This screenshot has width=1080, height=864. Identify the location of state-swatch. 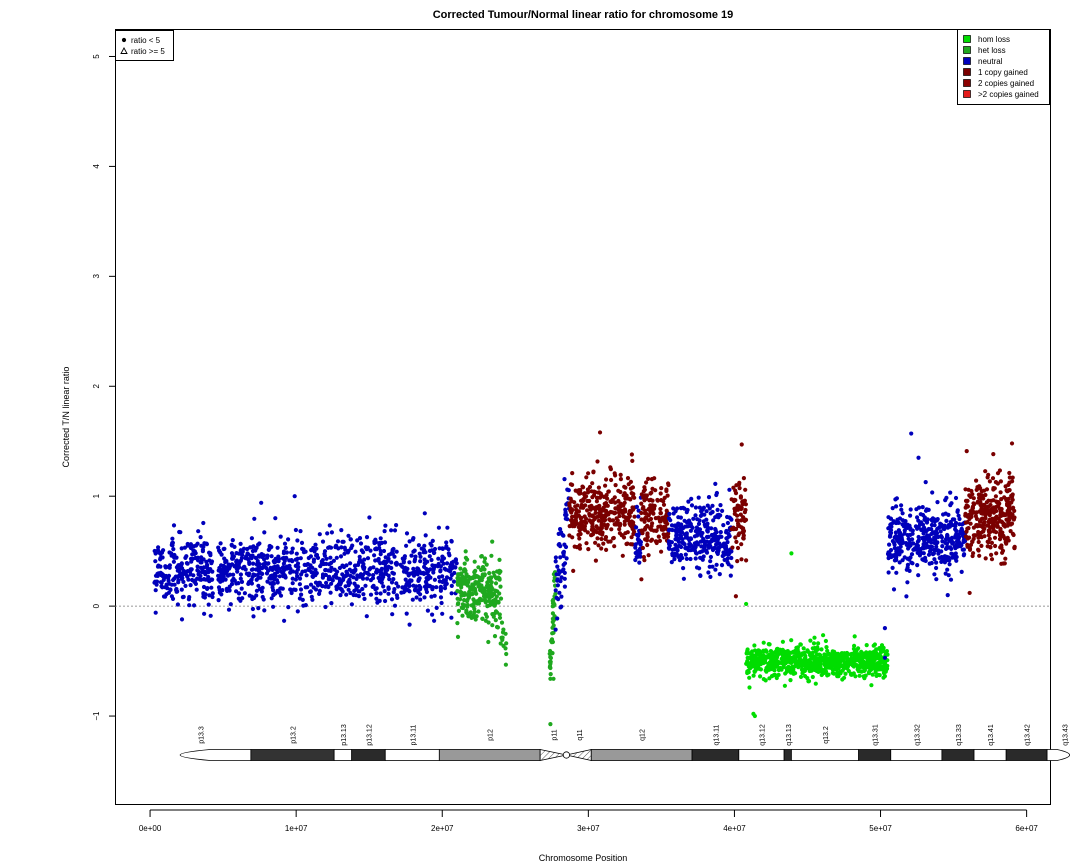
(967, 61).